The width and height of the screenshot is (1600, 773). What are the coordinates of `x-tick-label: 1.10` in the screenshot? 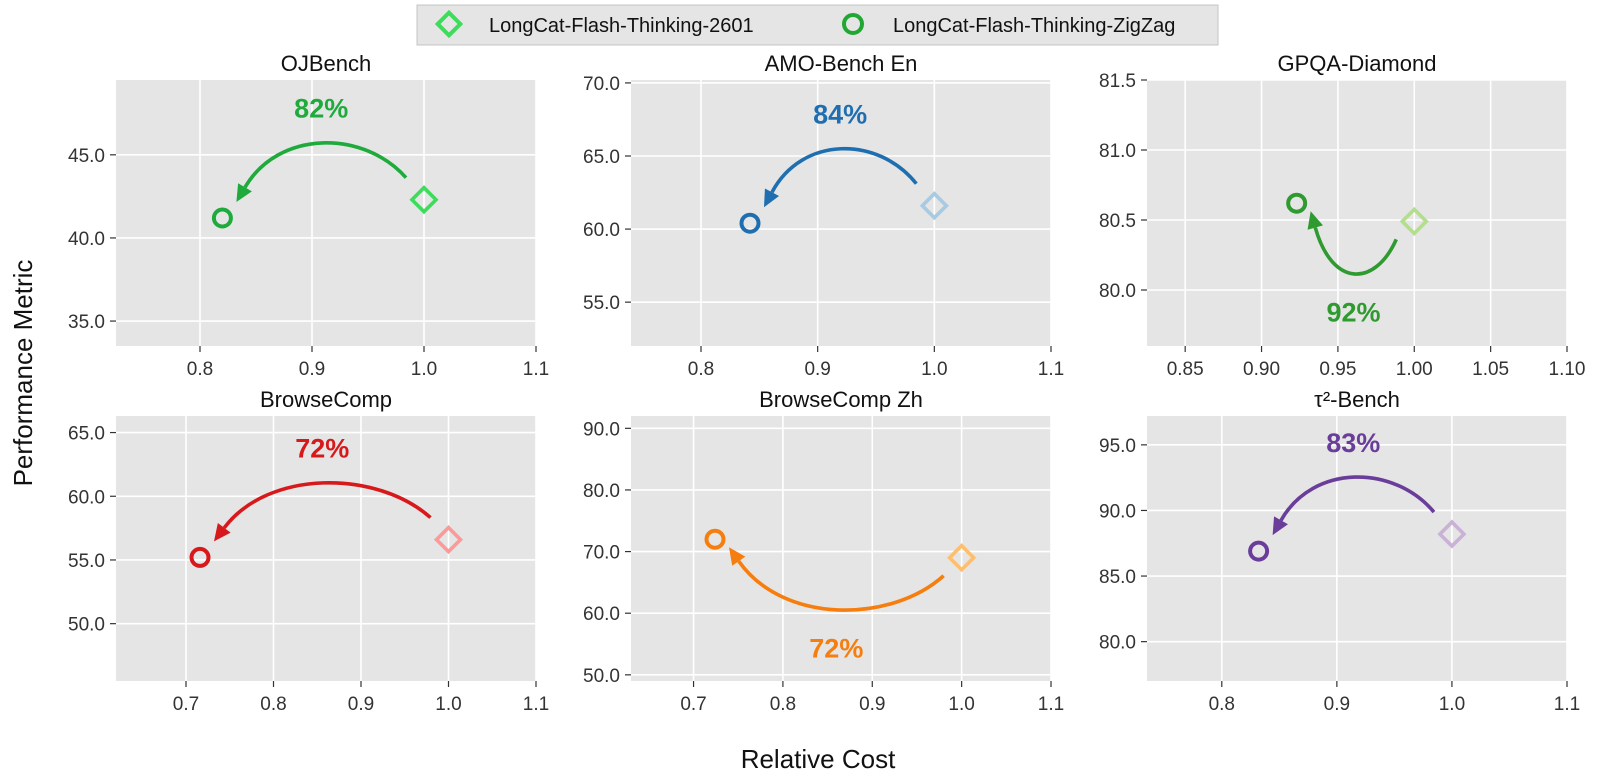 It's located at (1567, 369).